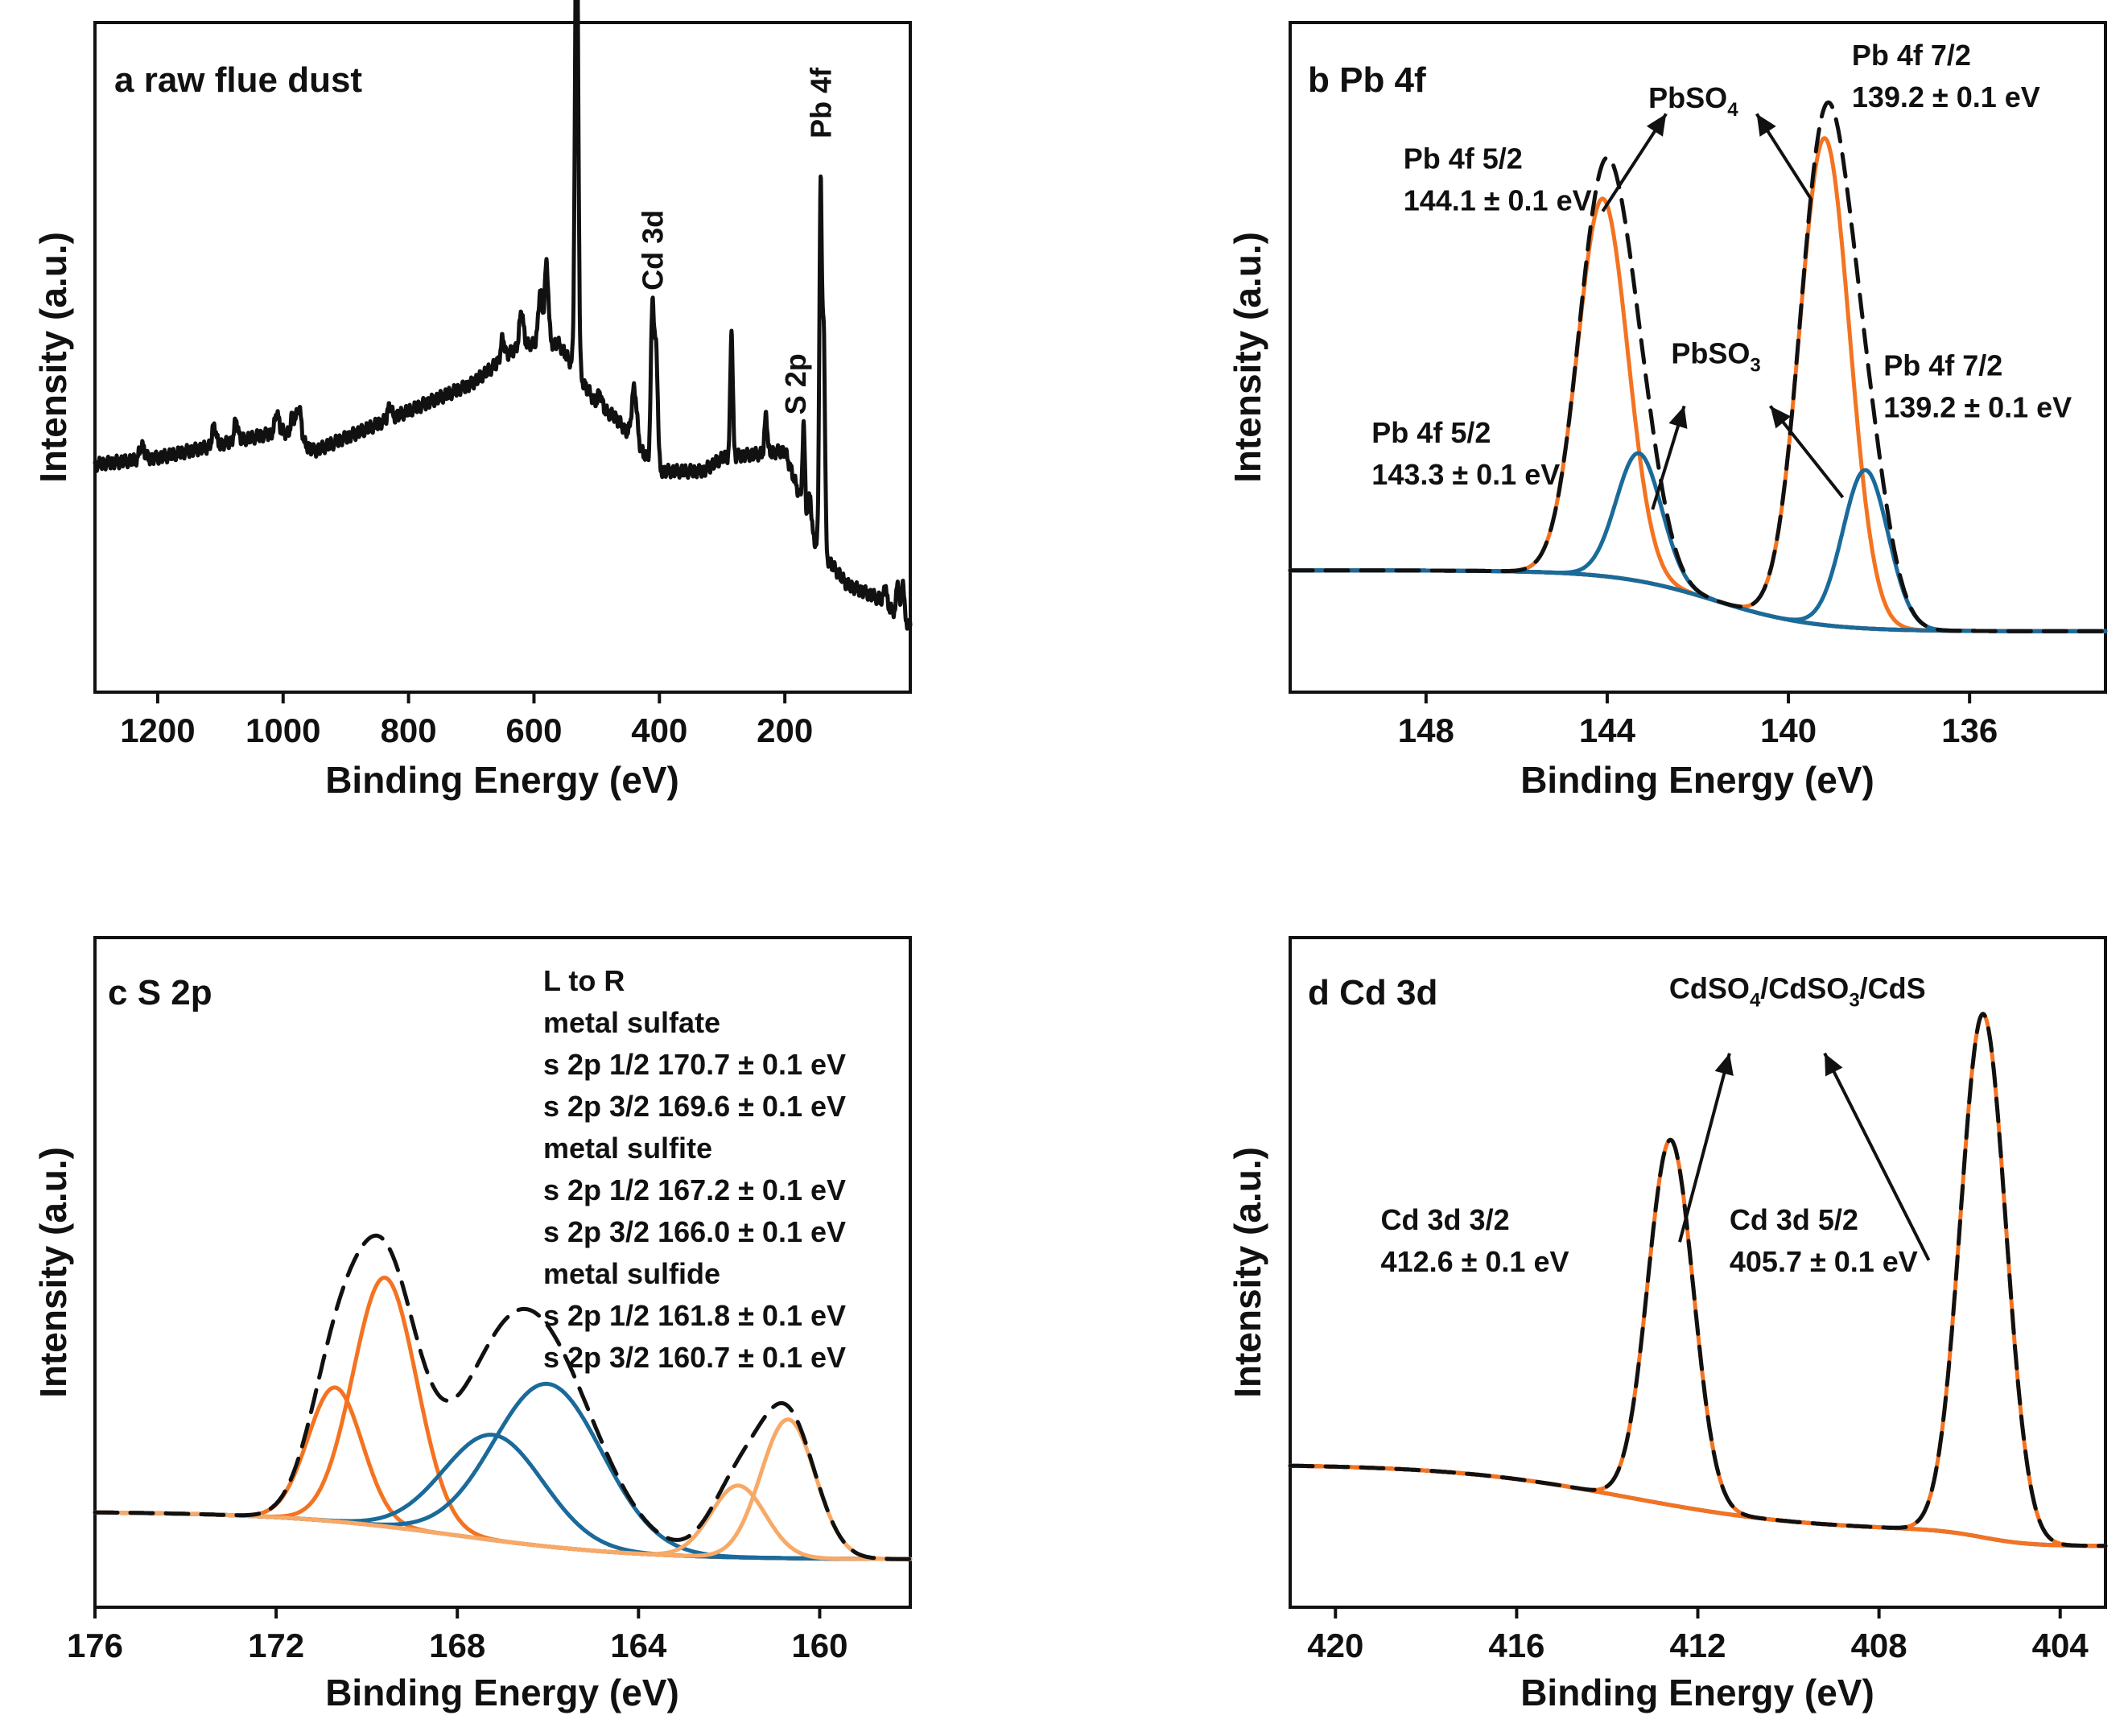 The image size is (2128, 1736). What do you see at coordinates (2060, 1645) in the screenshot?
I see `x-tick-label: 404` at bounding box center [2060, 1645].